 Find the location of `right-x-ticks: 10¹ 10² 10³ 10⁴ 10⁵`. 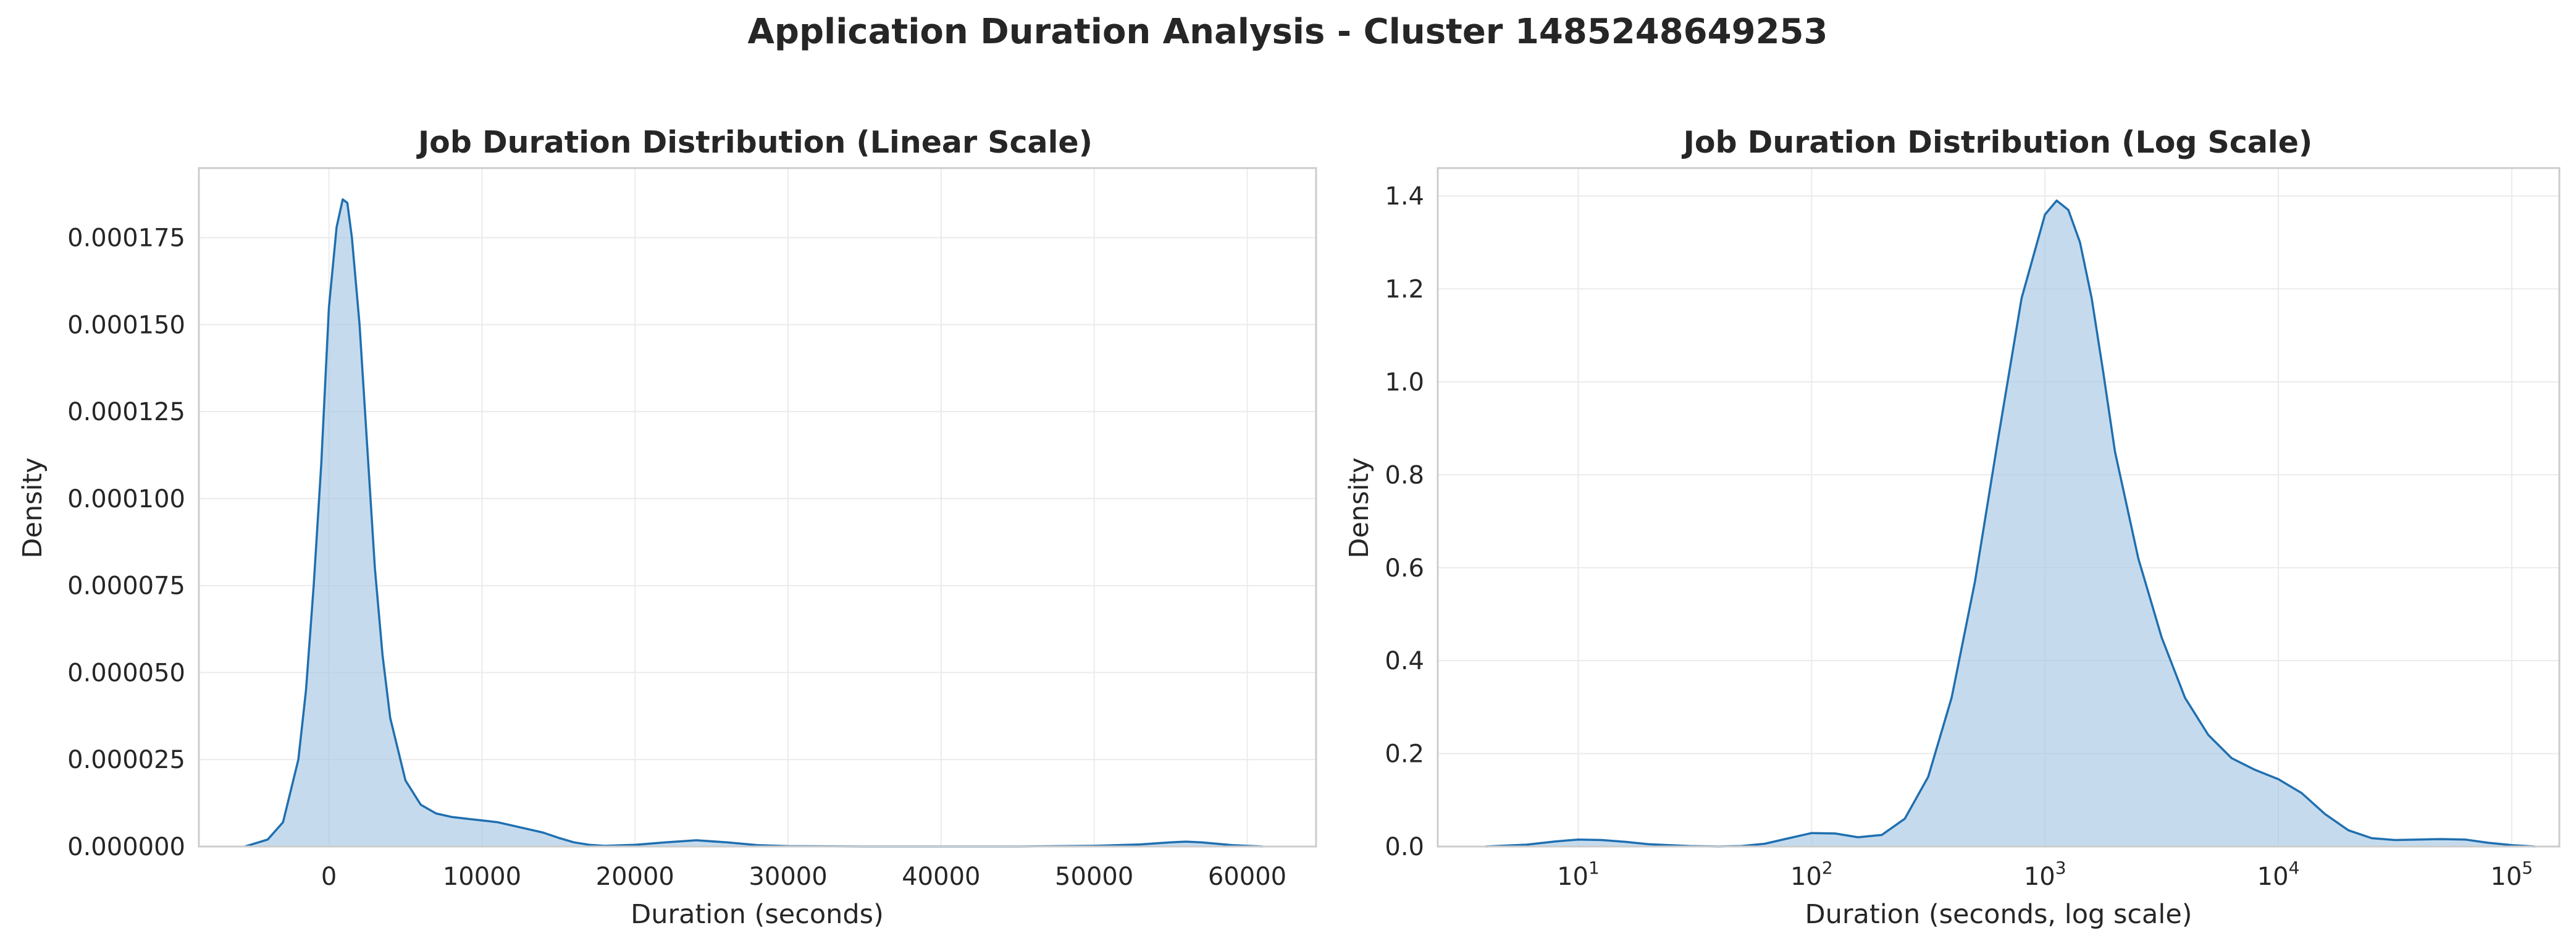

right-x-ticks: 10¹ 10² 10³ 10⁴ 10⁵ is located at coordinates (2045, 874).